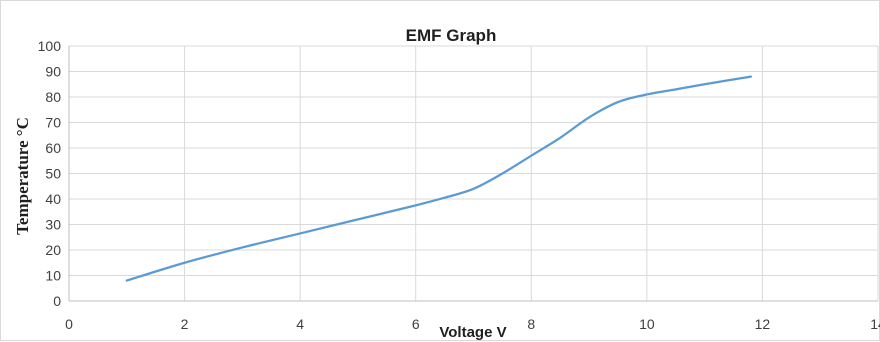 Image resolution: width=880 pixels, height=342 pixels. I want to click on x-tick-label: 10, so click(647, 324).